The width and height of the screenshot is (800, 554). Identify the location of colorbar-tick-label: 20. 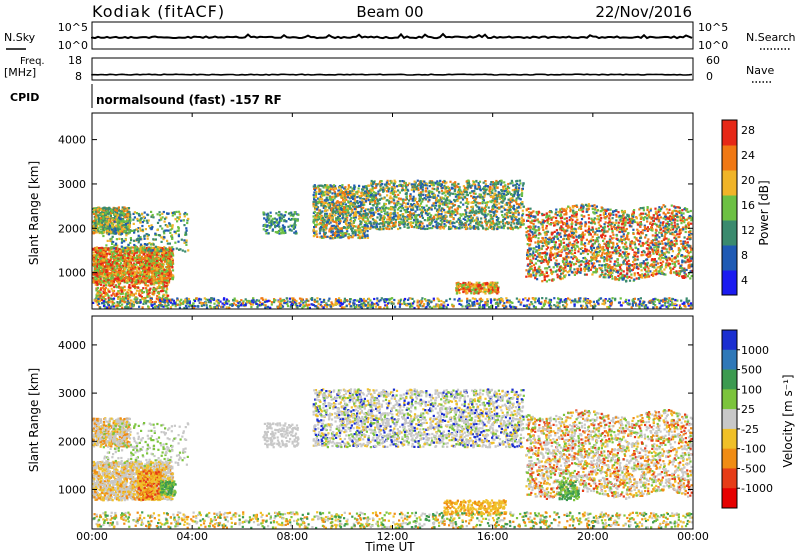
(748, 180).